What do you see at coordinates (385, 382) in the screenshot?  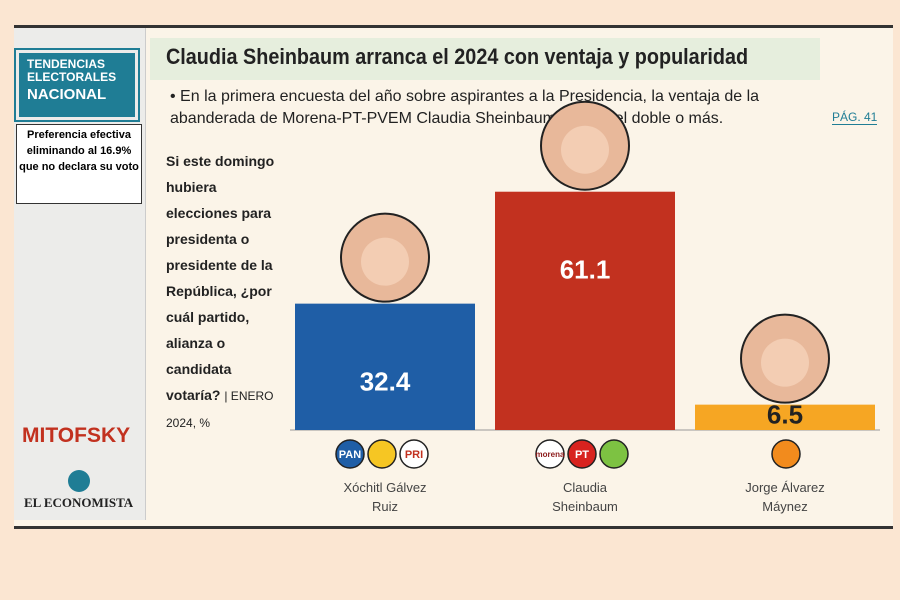 I see `value-label: 32.4` at bounding box center [385, 382].